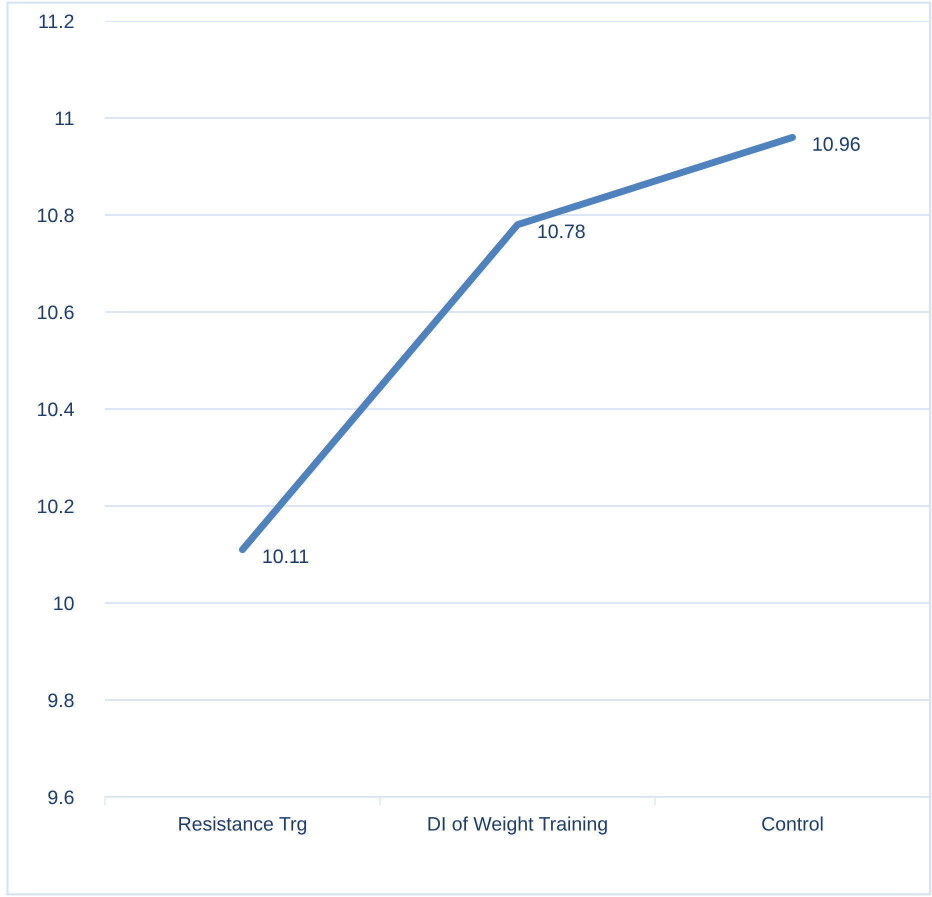 The height and width of the screenshot is (897, 932). Describe the element at coordinates (242, 825) in the screenshot. I see `x-tick-label: Resistance Trg` at that location.